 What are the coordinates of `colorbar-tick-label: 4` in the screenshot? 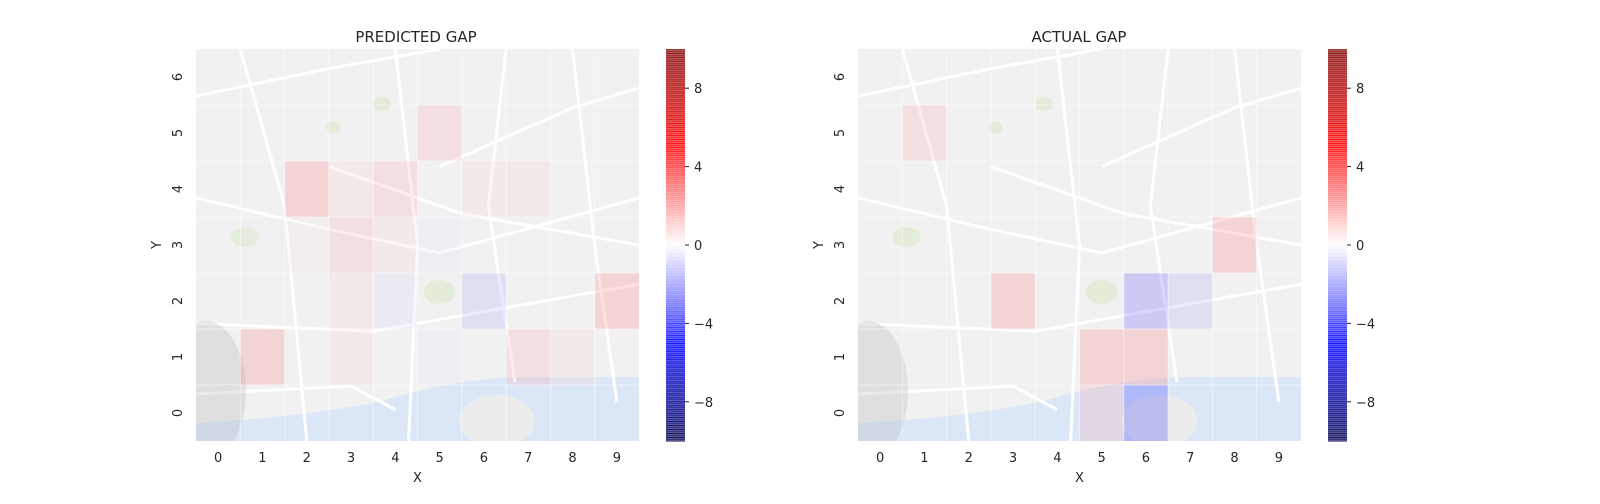 It's located at (698, 168).